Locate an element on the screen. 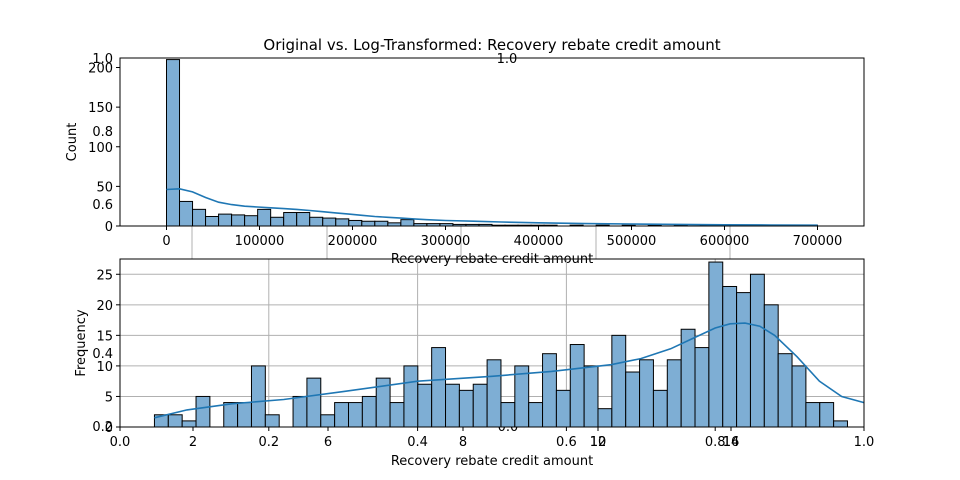  y-tick-label: 20 is located at coordinates (104, 306).